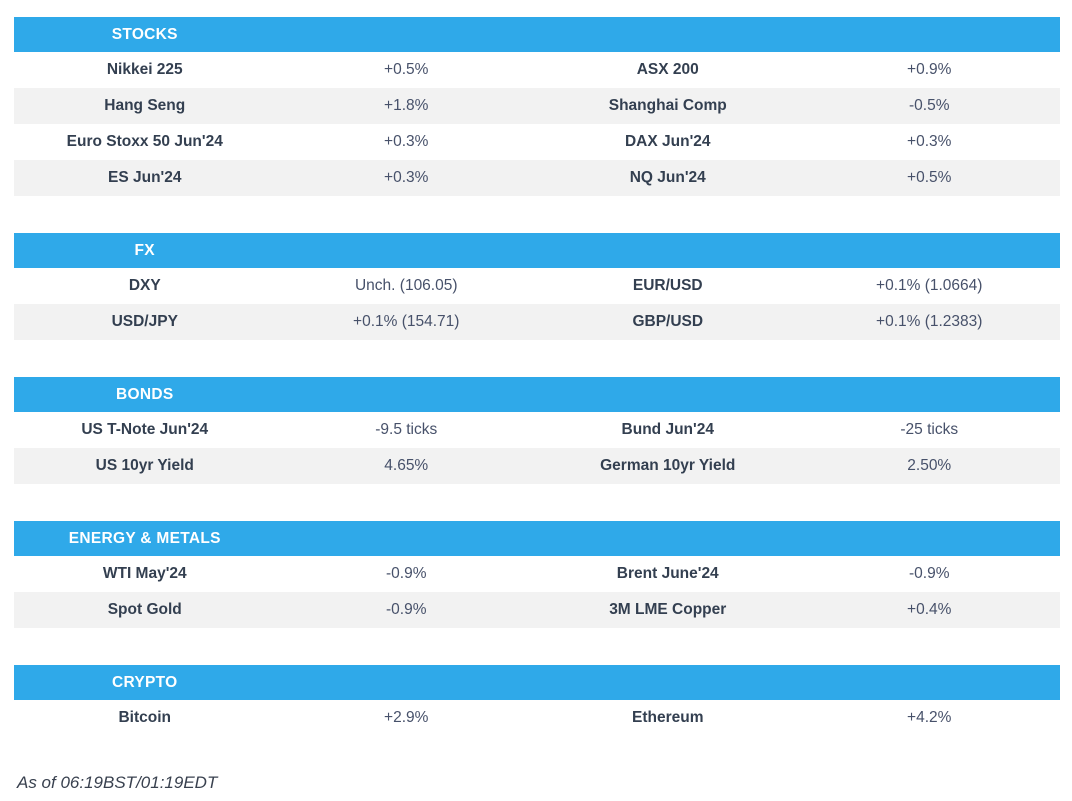 This screenshot has width=1072, height=801. Describe the element at coordinates (667, 105) in the screenshot. I see `instrument-name: Shanghai Comp` at that location.